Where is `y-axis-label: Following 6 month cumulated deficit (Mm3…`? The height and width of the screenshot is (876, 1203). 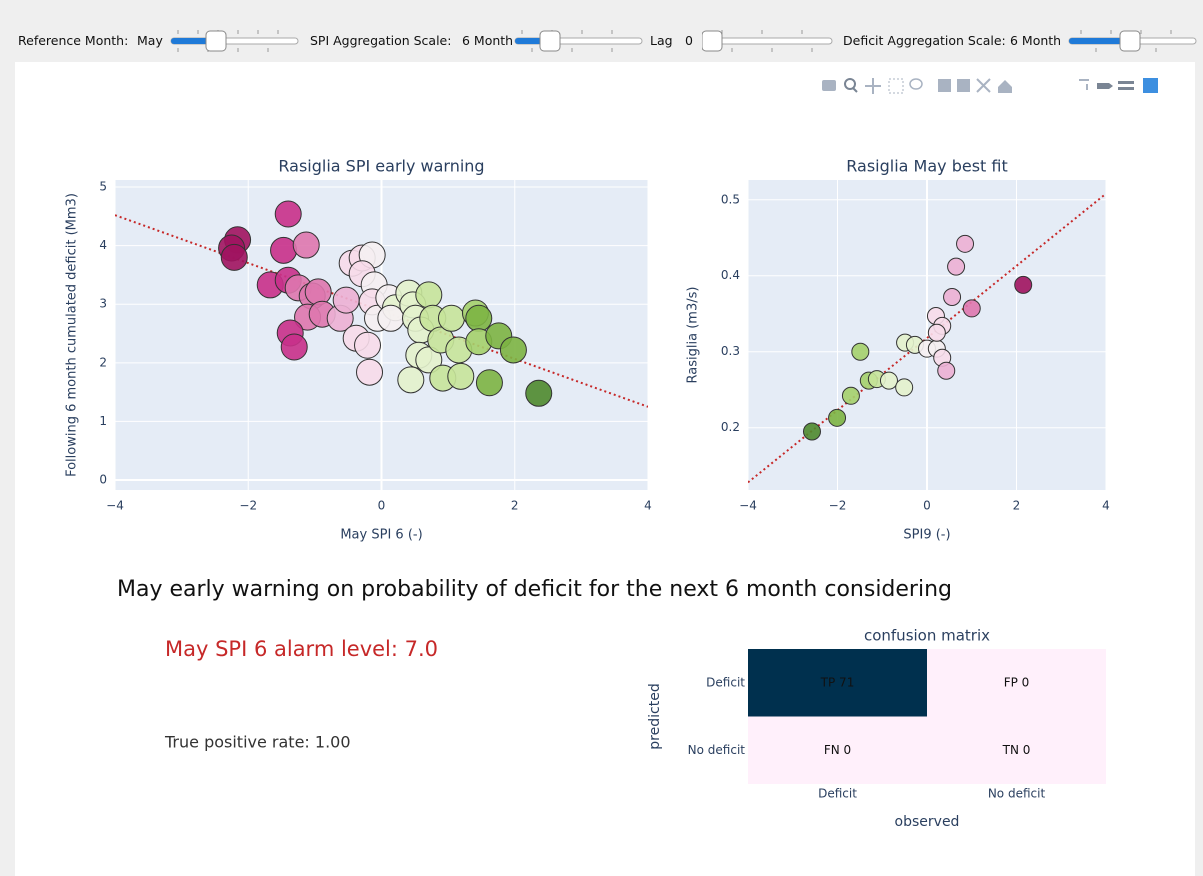
y-axis-label: Following 6 month cumulated deficit (Mm3… is located at coordinates (72, 335).